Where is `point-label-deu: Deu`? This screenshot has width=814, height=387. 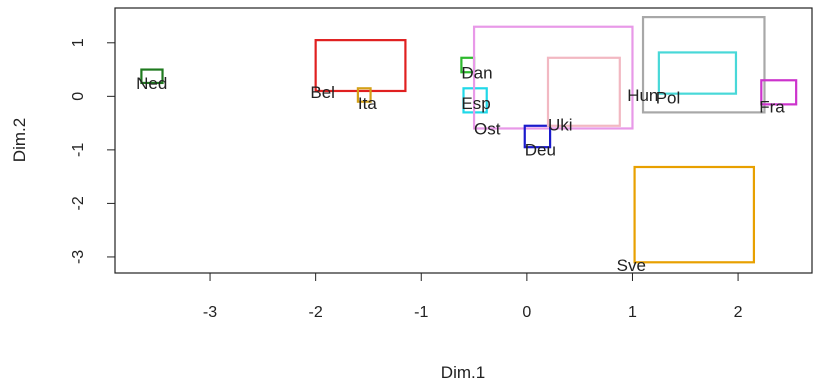
point-label-deu: Deu is located at coordinates (540, 149).